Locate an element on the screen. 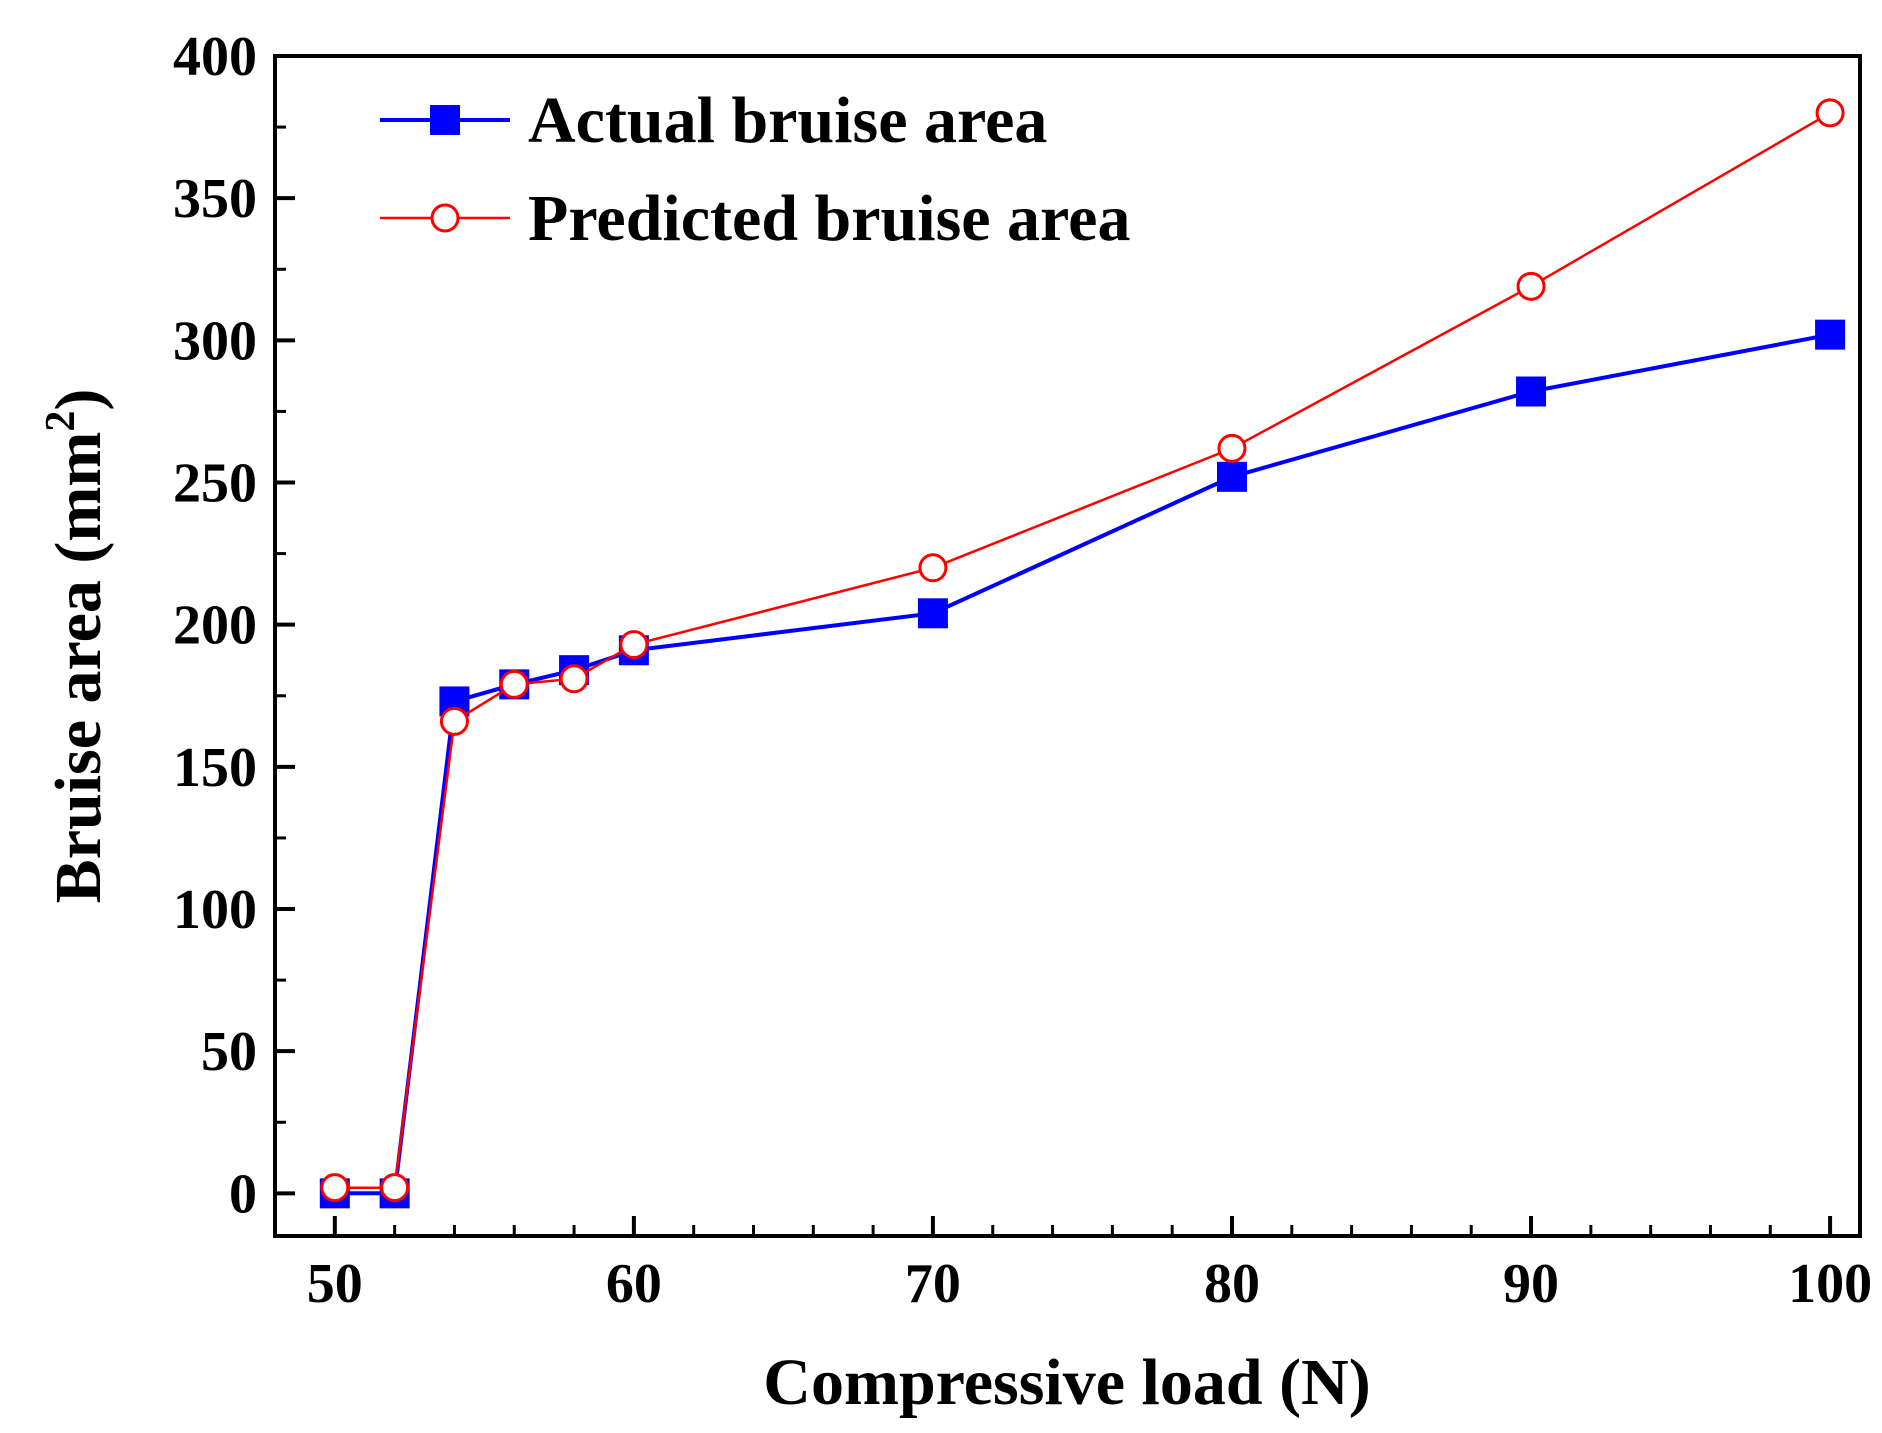 This screenshot has height=1433, width=1882. x-tick-label: 50 is located at coordinates (335, 1284).